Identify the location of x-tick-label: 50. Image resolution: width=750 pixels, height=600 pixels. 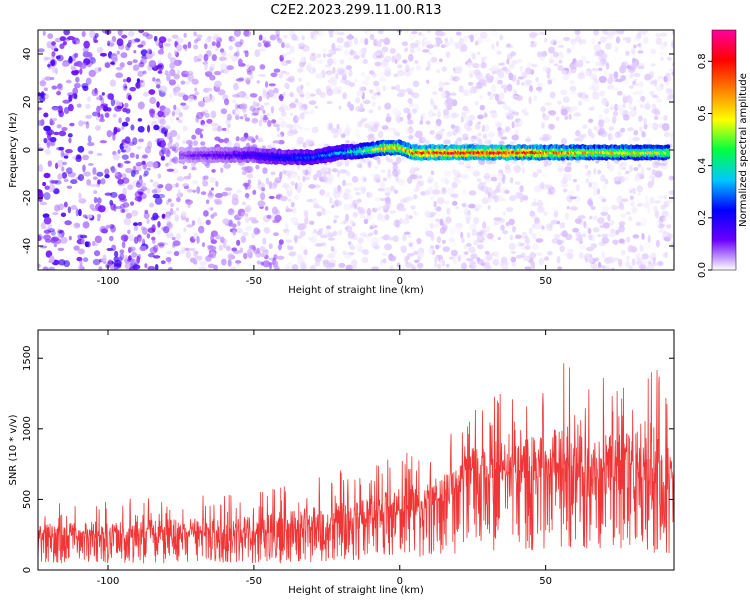
(545, 581).